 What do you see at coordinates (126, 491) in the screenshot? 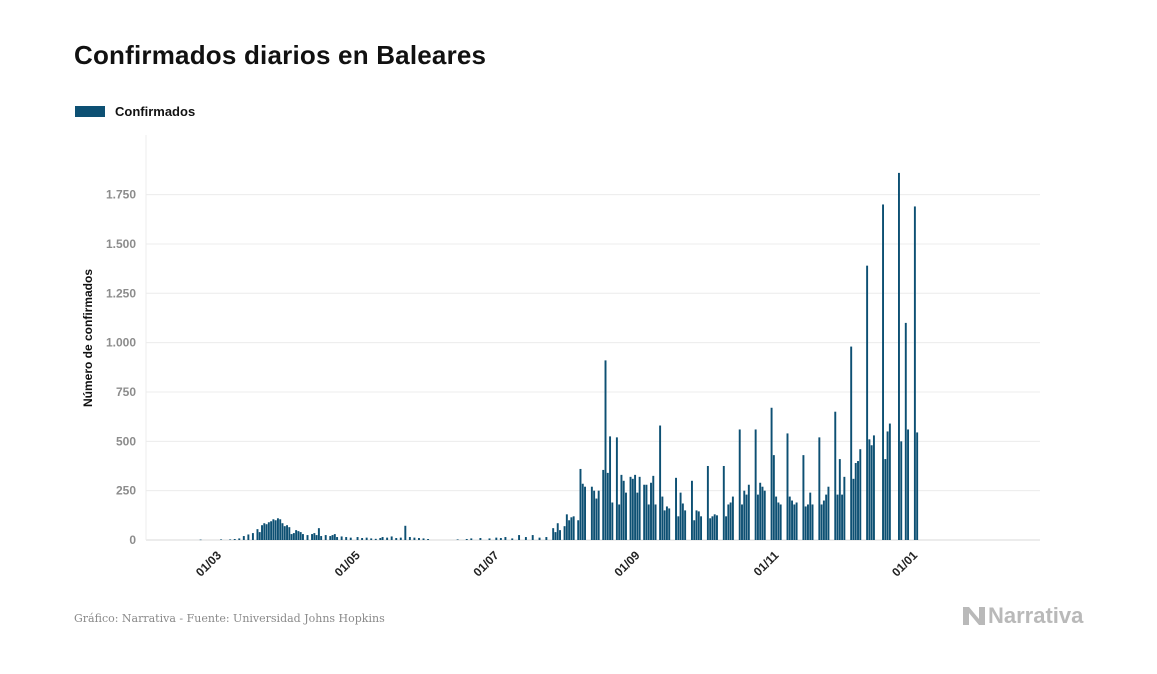
I see `y-tick-label: 250` at bounding box center [126, 491].